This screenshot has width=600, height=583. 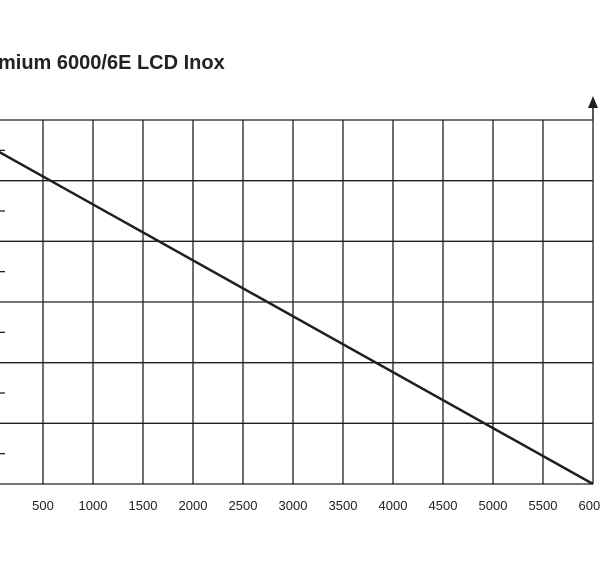 What do you see at coordinates (393, 505) in the screenshot?
I see `x-tick-label: 4000` at bounding box center [393, 505].